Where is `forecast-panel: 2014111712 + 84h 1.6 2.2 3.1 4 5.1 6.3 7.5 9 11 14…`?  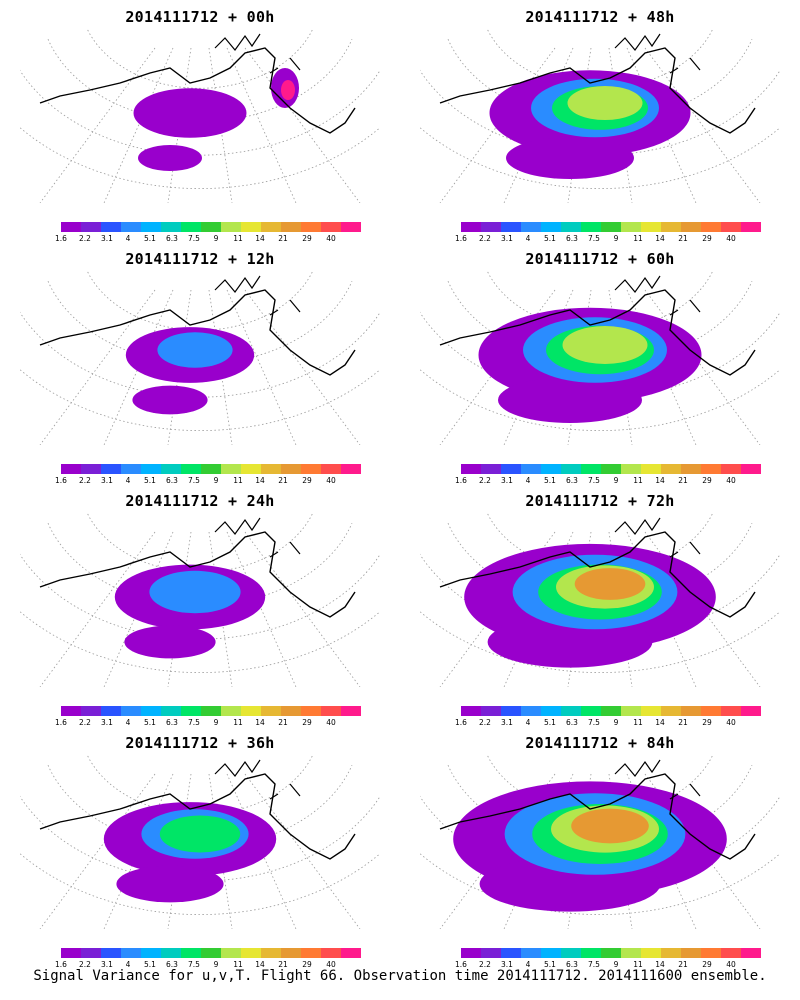
forecast-panel: 2014111712 + 84h 1.6 2.2 3.1 4 5.1 6.3 7.5 9 11 14… is located at coordinates (600, 847).